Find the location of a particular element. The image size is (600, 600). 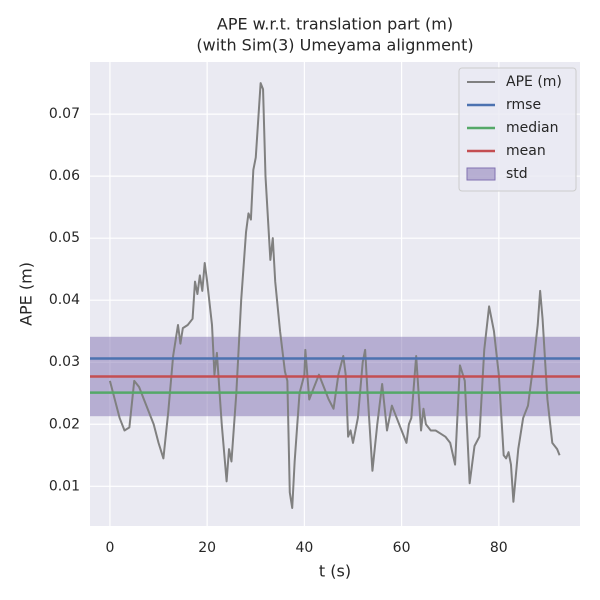

y-axis-label: APE (m) is located at coordinates (26, 294).